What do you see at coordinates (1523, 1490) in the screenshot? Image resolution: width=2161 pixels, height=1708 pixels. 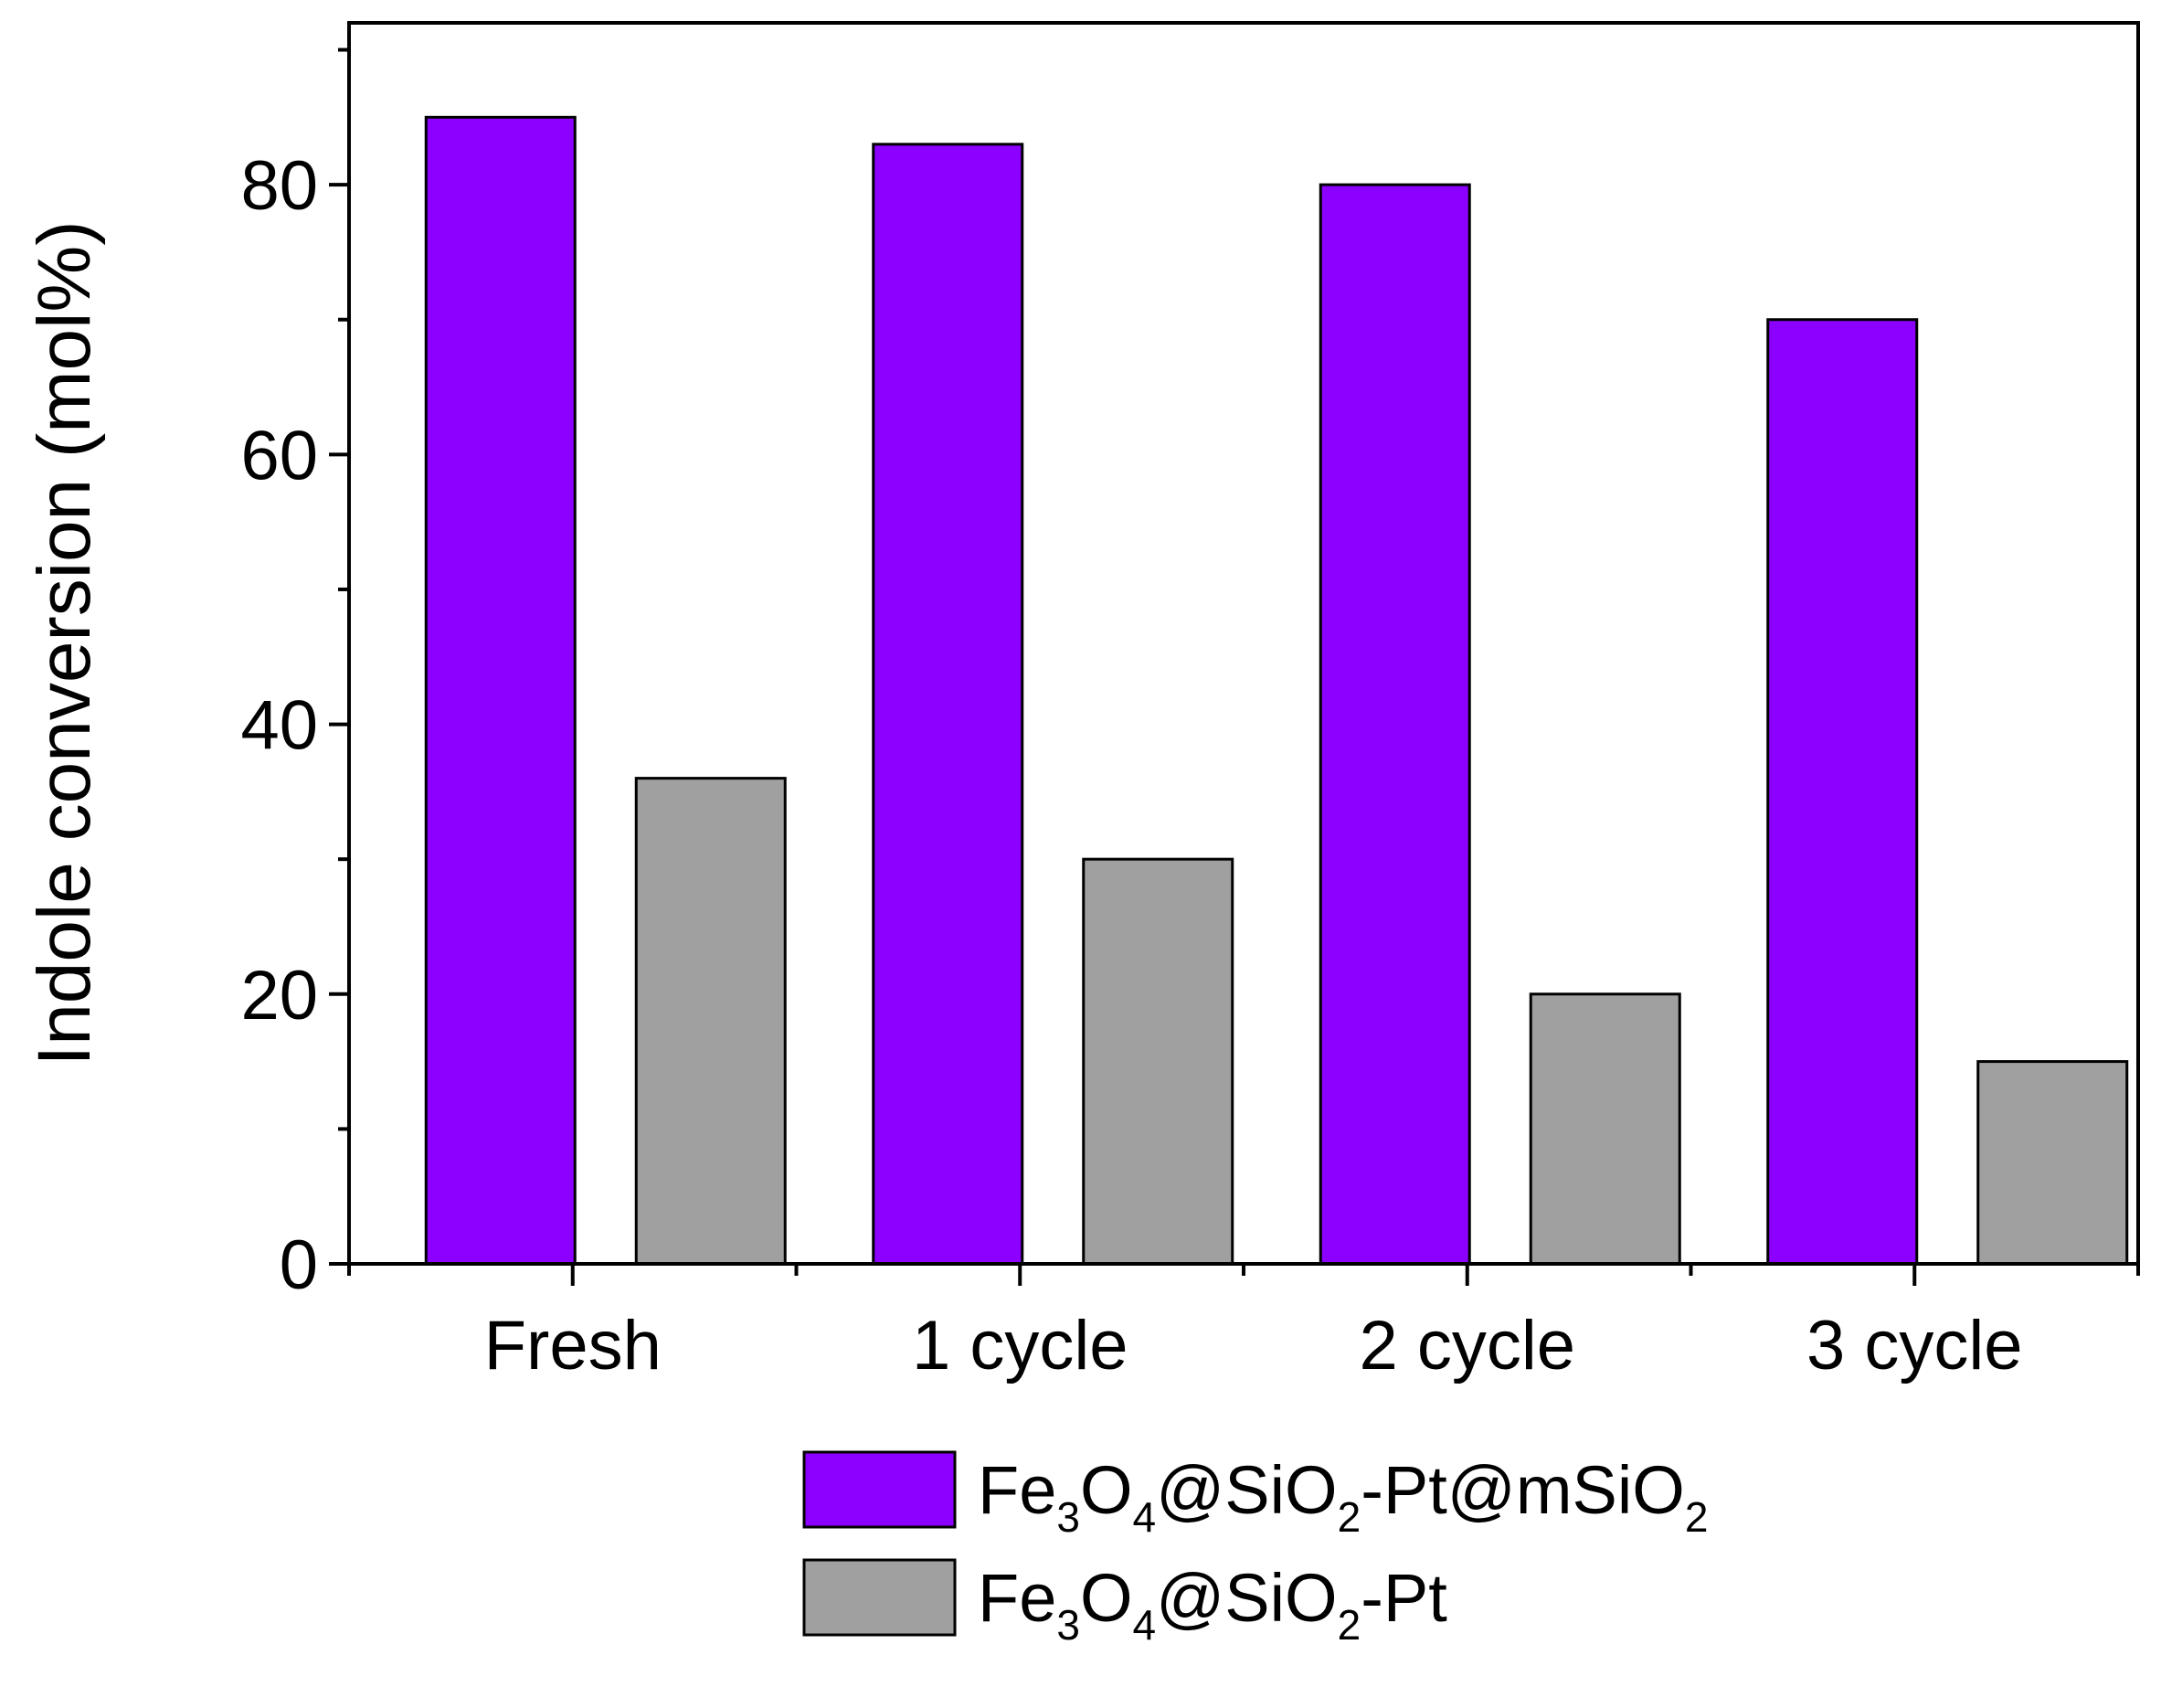 I see `legend-text-part: -Pt@mSiO` at bounding box center [1523, 1490].